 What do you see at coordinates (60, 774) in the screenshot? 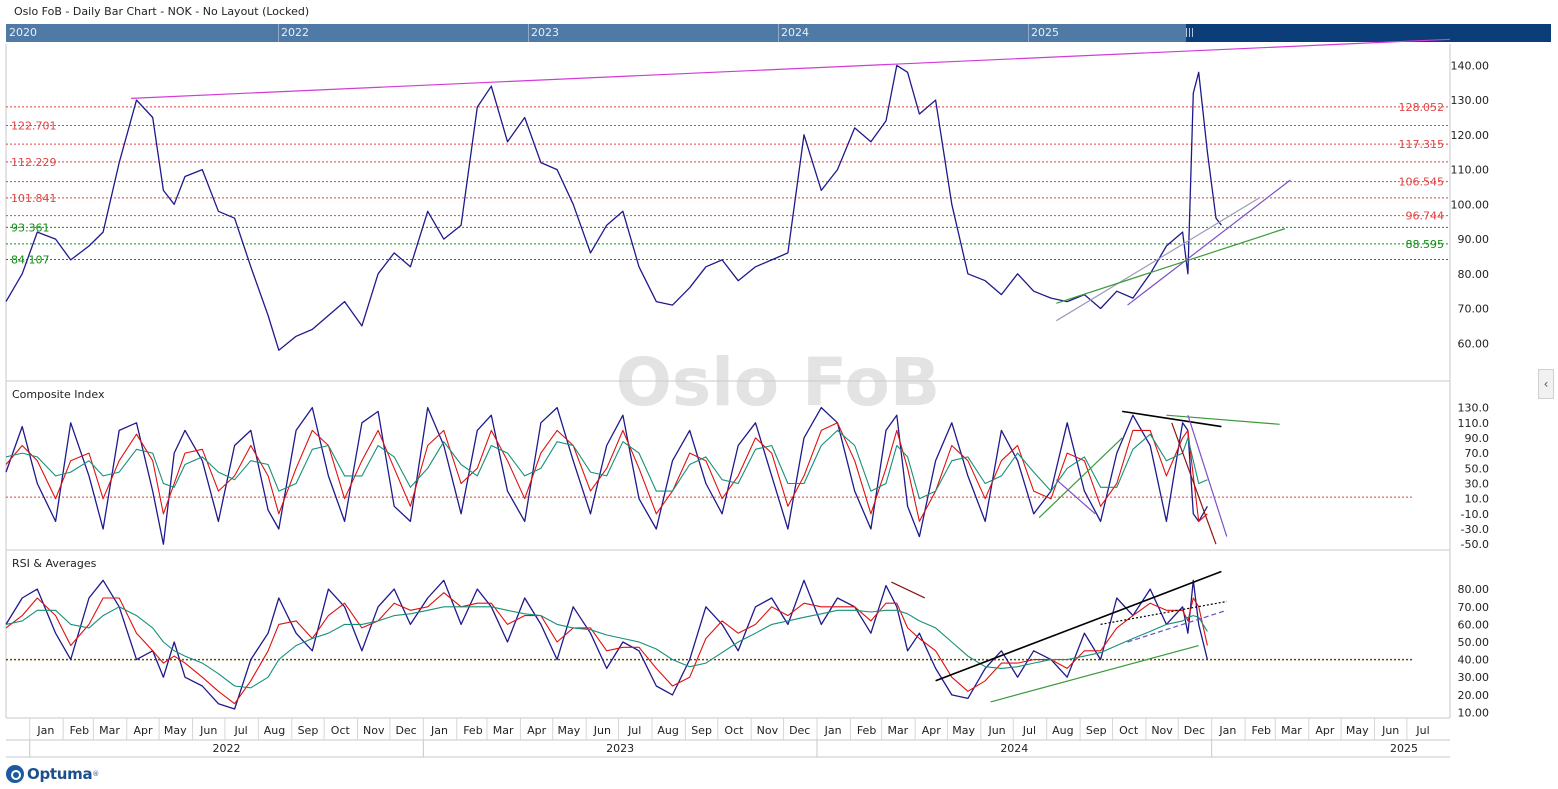
I see `brand-name: Optuma` at bounding box center [60, 774].